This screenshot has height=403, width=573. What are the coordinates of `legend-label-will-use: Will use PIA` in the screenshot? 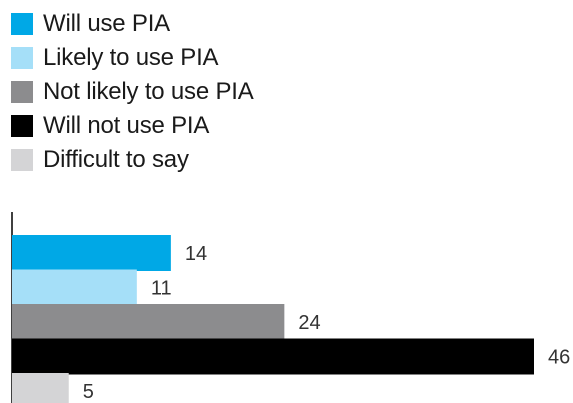 It's located at (106, 23).